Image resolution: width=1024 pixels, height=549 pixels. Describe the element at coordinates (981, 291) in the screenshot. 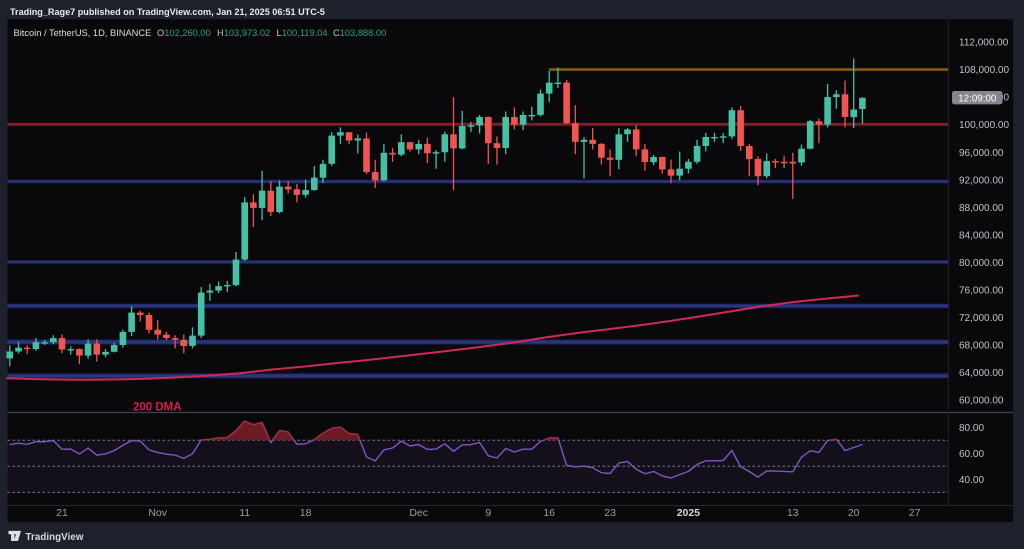

I see `svg-text: 76,000.00` at that location.